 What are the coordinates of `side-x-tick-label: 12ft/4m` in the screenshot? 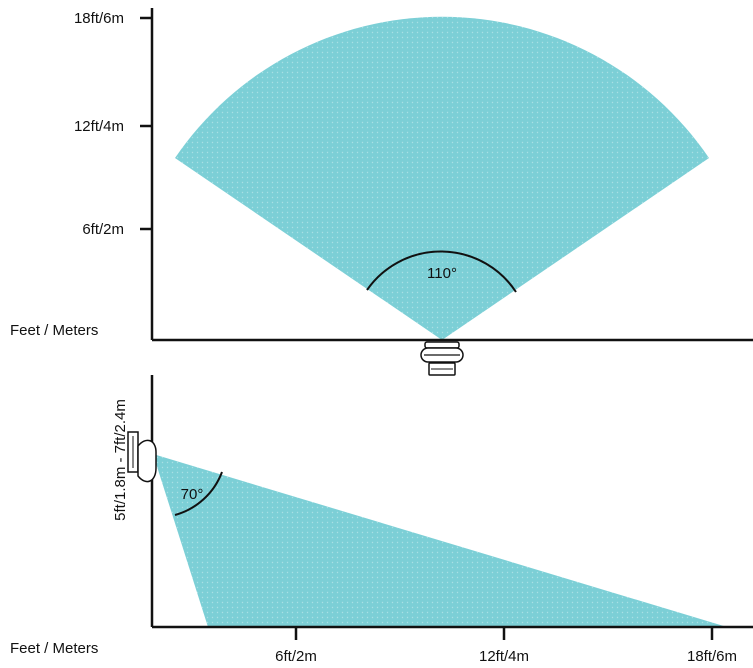 It's located at (504, 656).